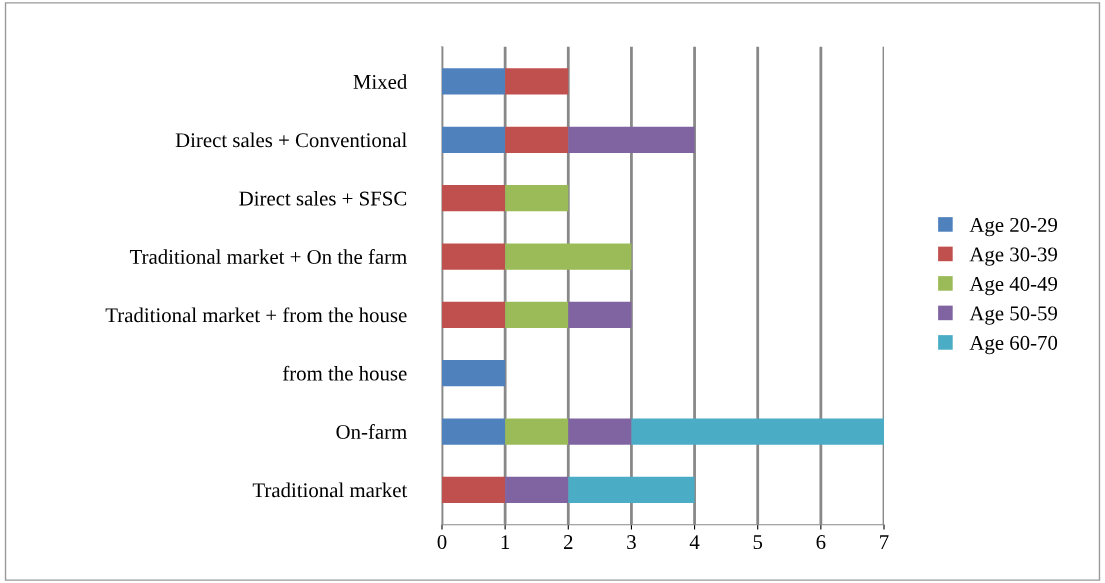 The width and height of the screenshot is (1105, 583). I want to click on y-tick-label: Mixed, so click(380, 81).